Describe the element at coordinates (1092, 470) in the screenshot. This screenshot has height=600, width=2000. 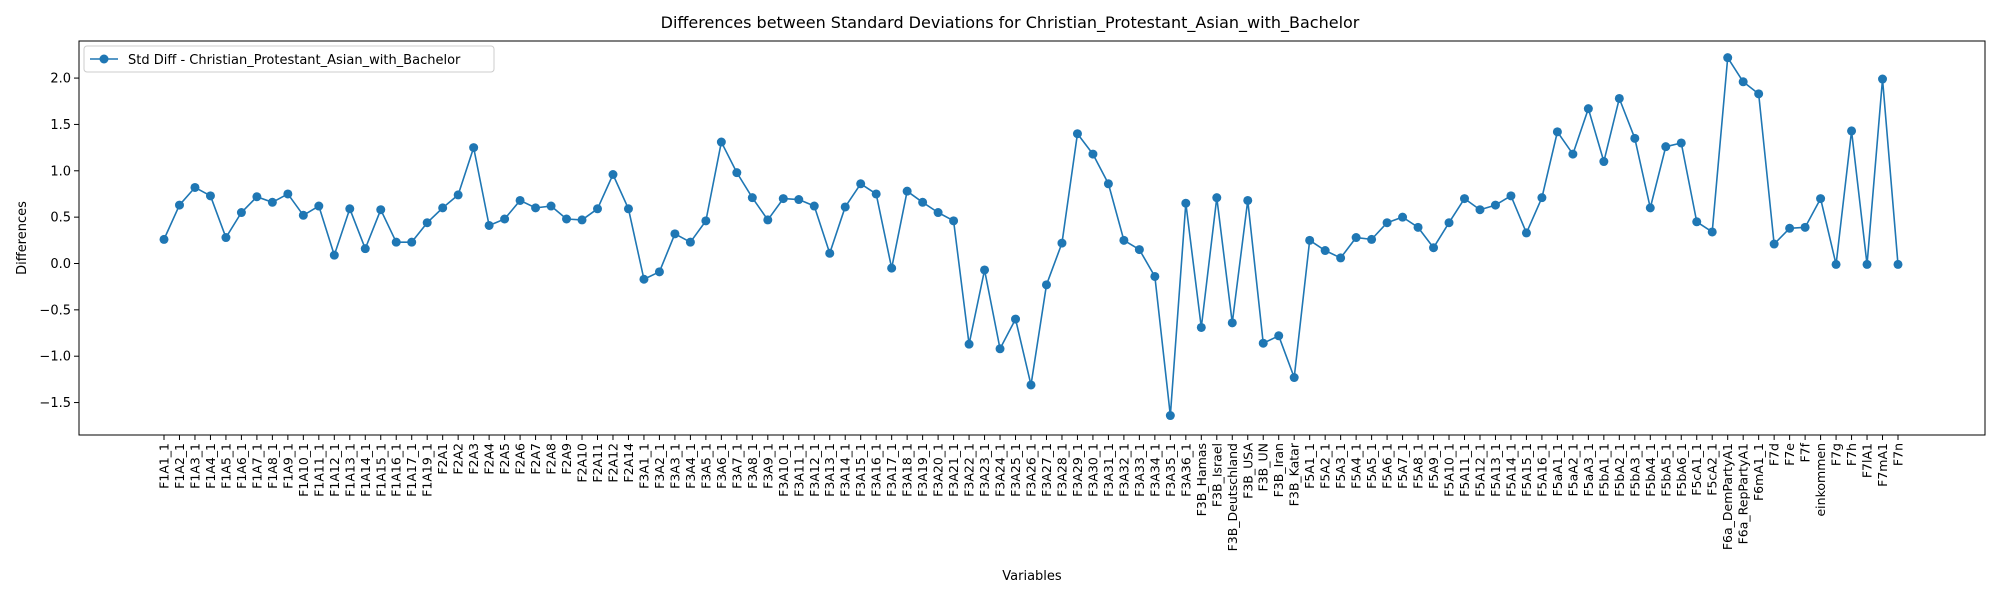
I see `x-tick-label: F3A30_1` at that location.